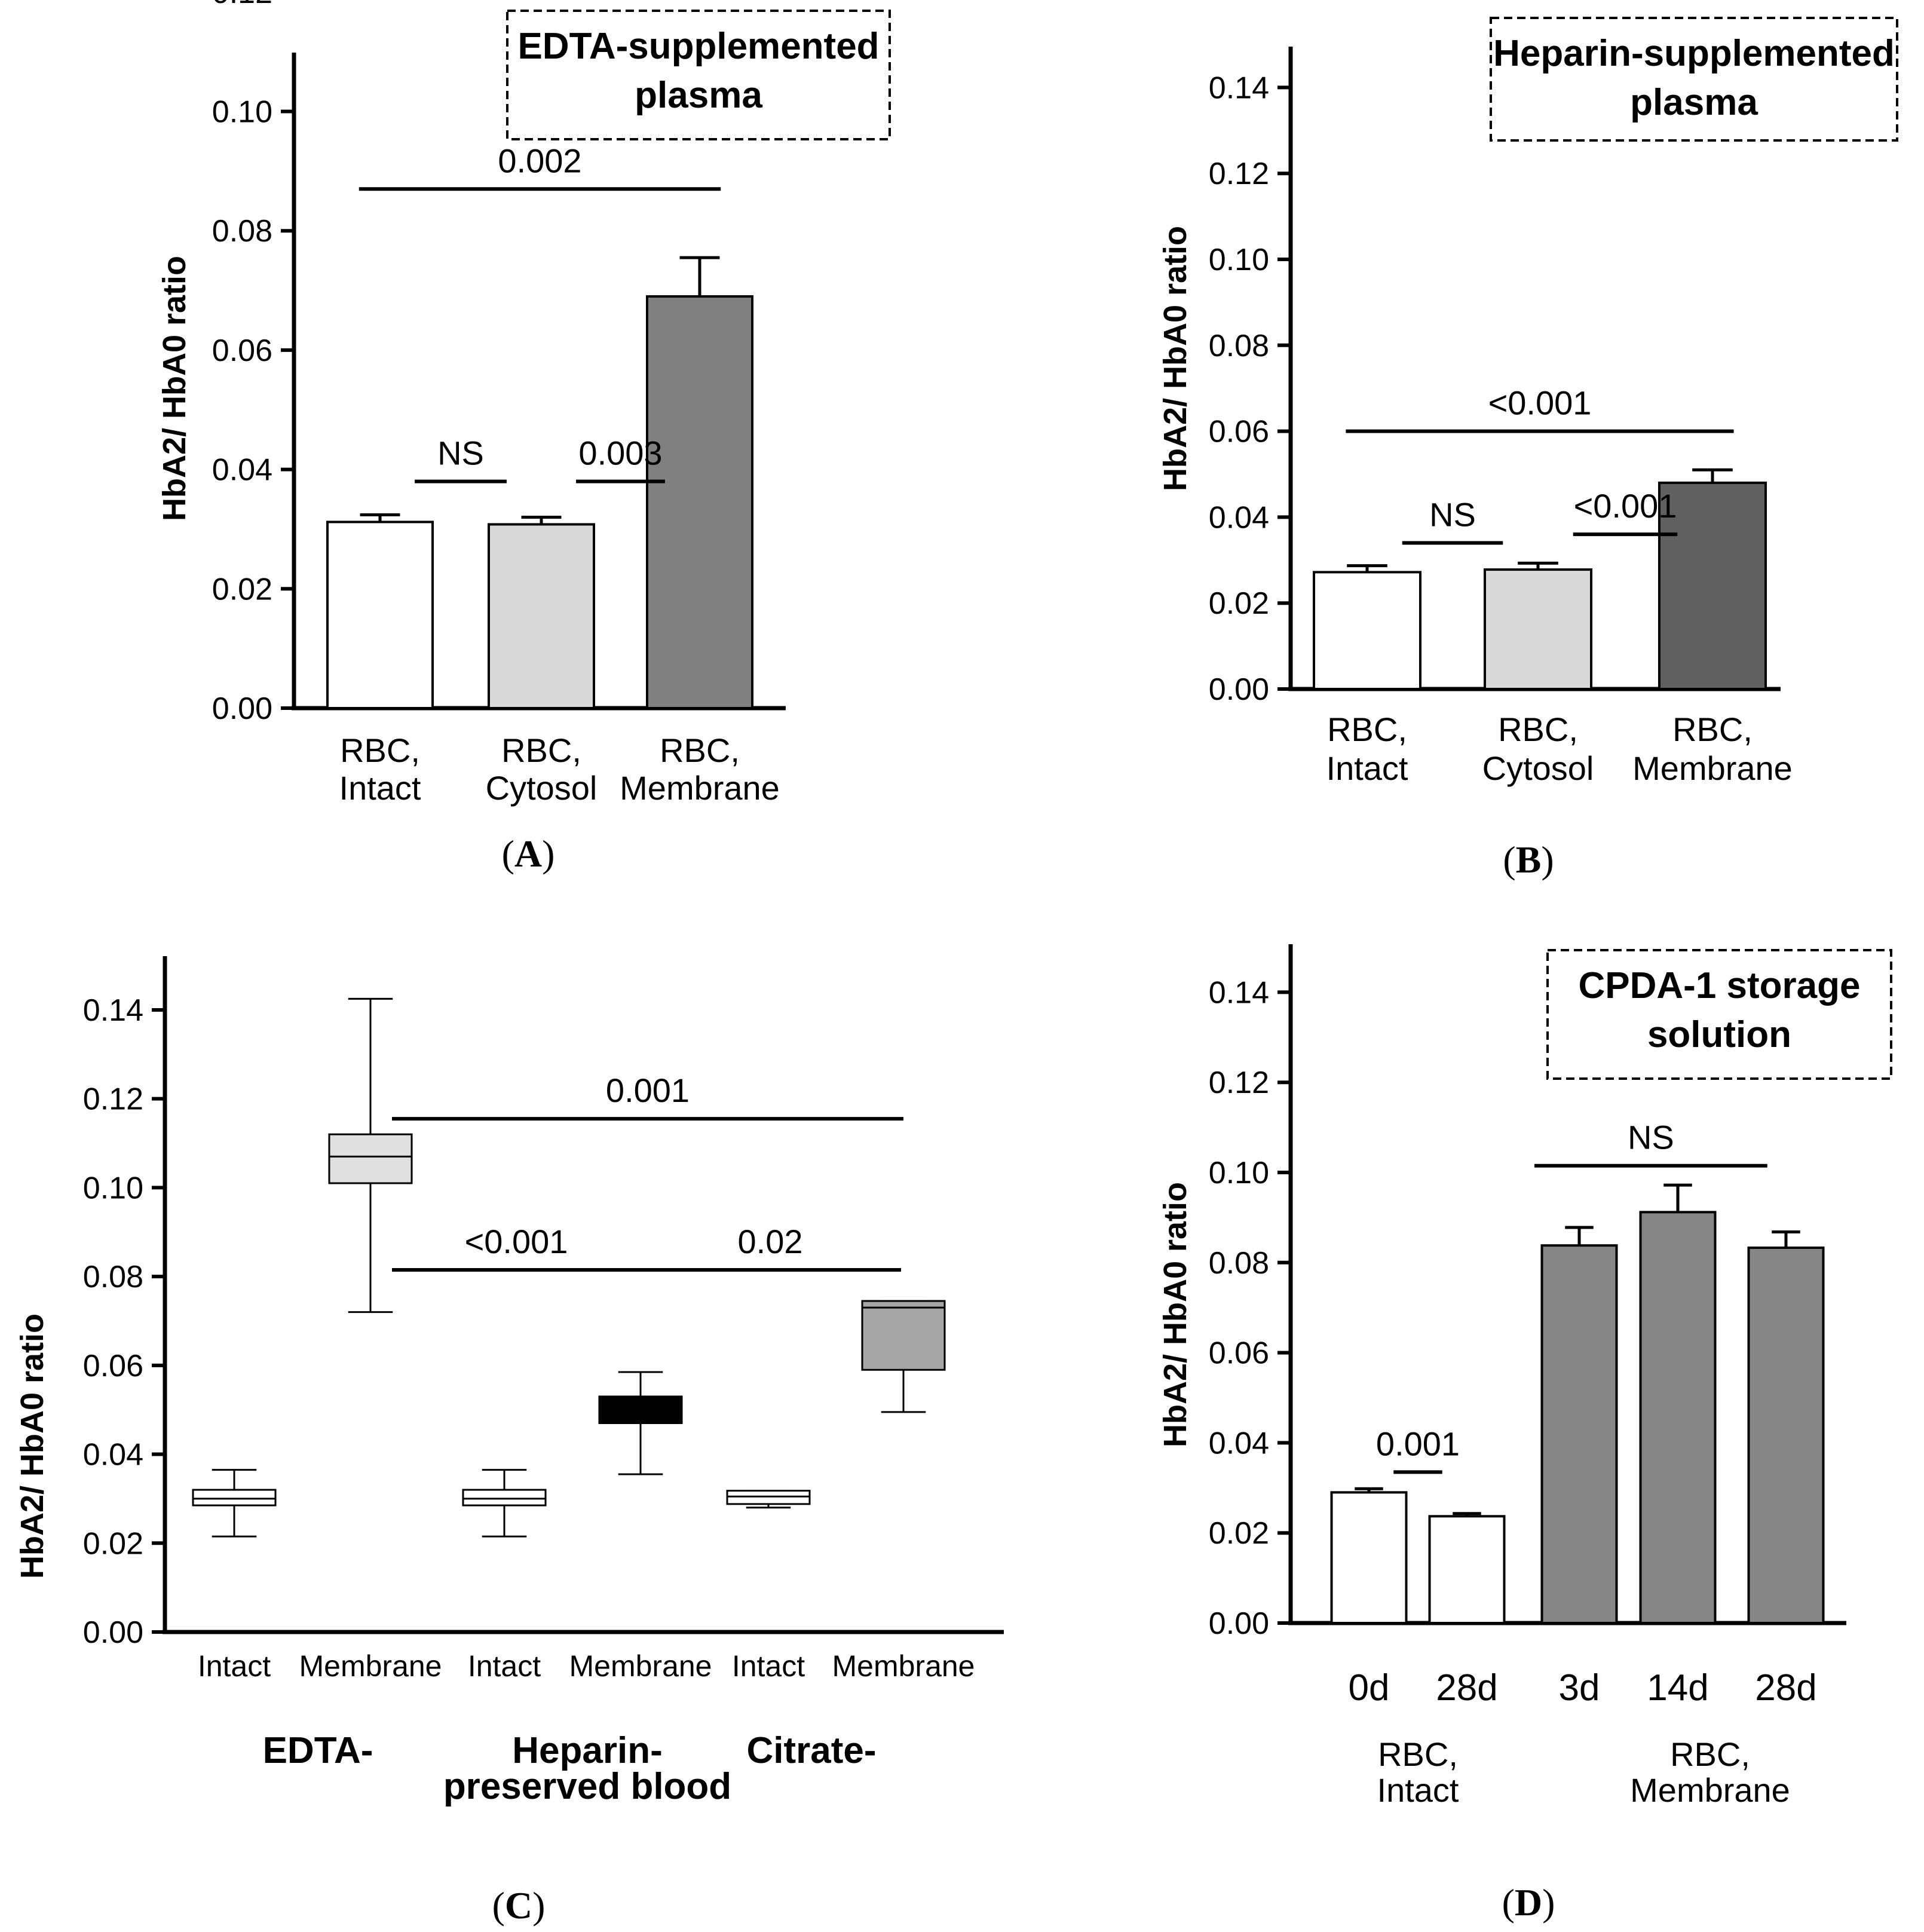 This screenshot has width=1924, height=1932. I want to click on group-label: preserved blood, so click(587, 1787).